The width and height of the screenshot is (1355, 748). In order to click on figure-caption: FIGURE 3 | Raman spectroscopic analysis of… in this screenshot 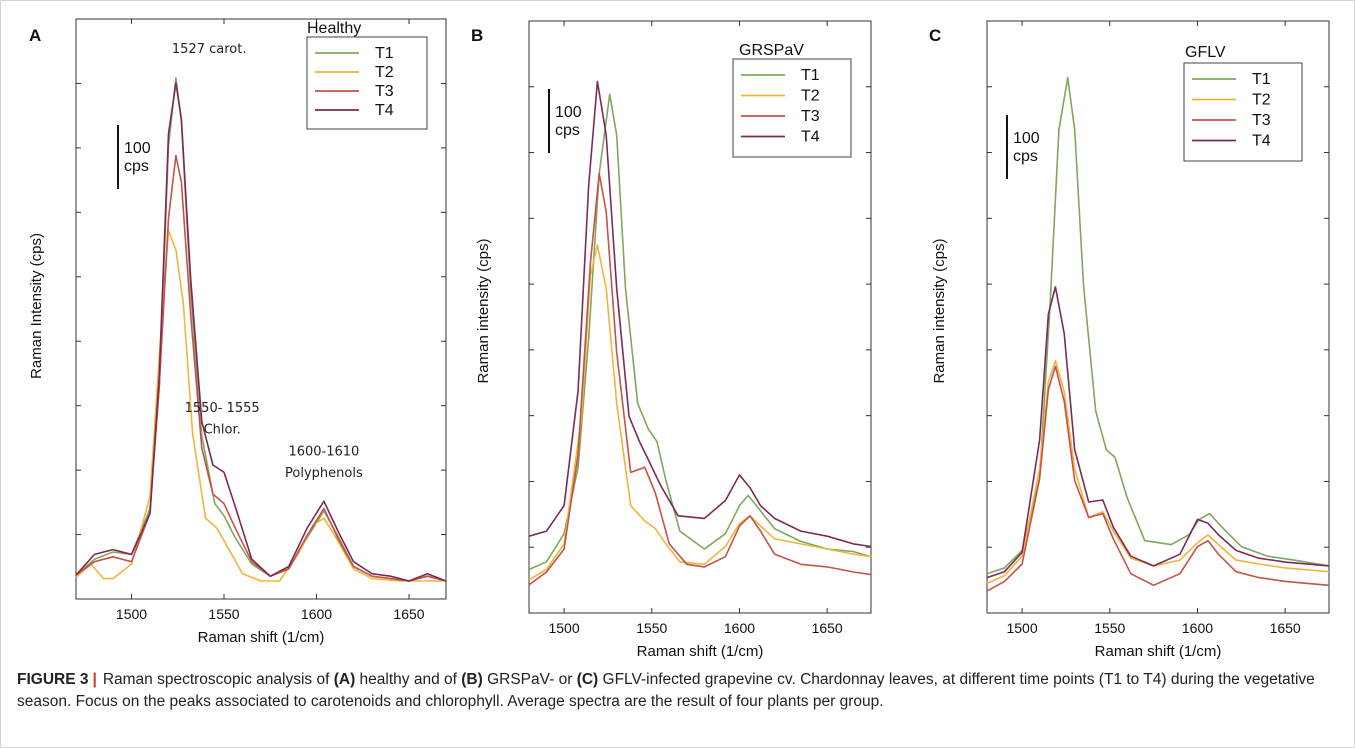, I will do `click(677, 690)`.